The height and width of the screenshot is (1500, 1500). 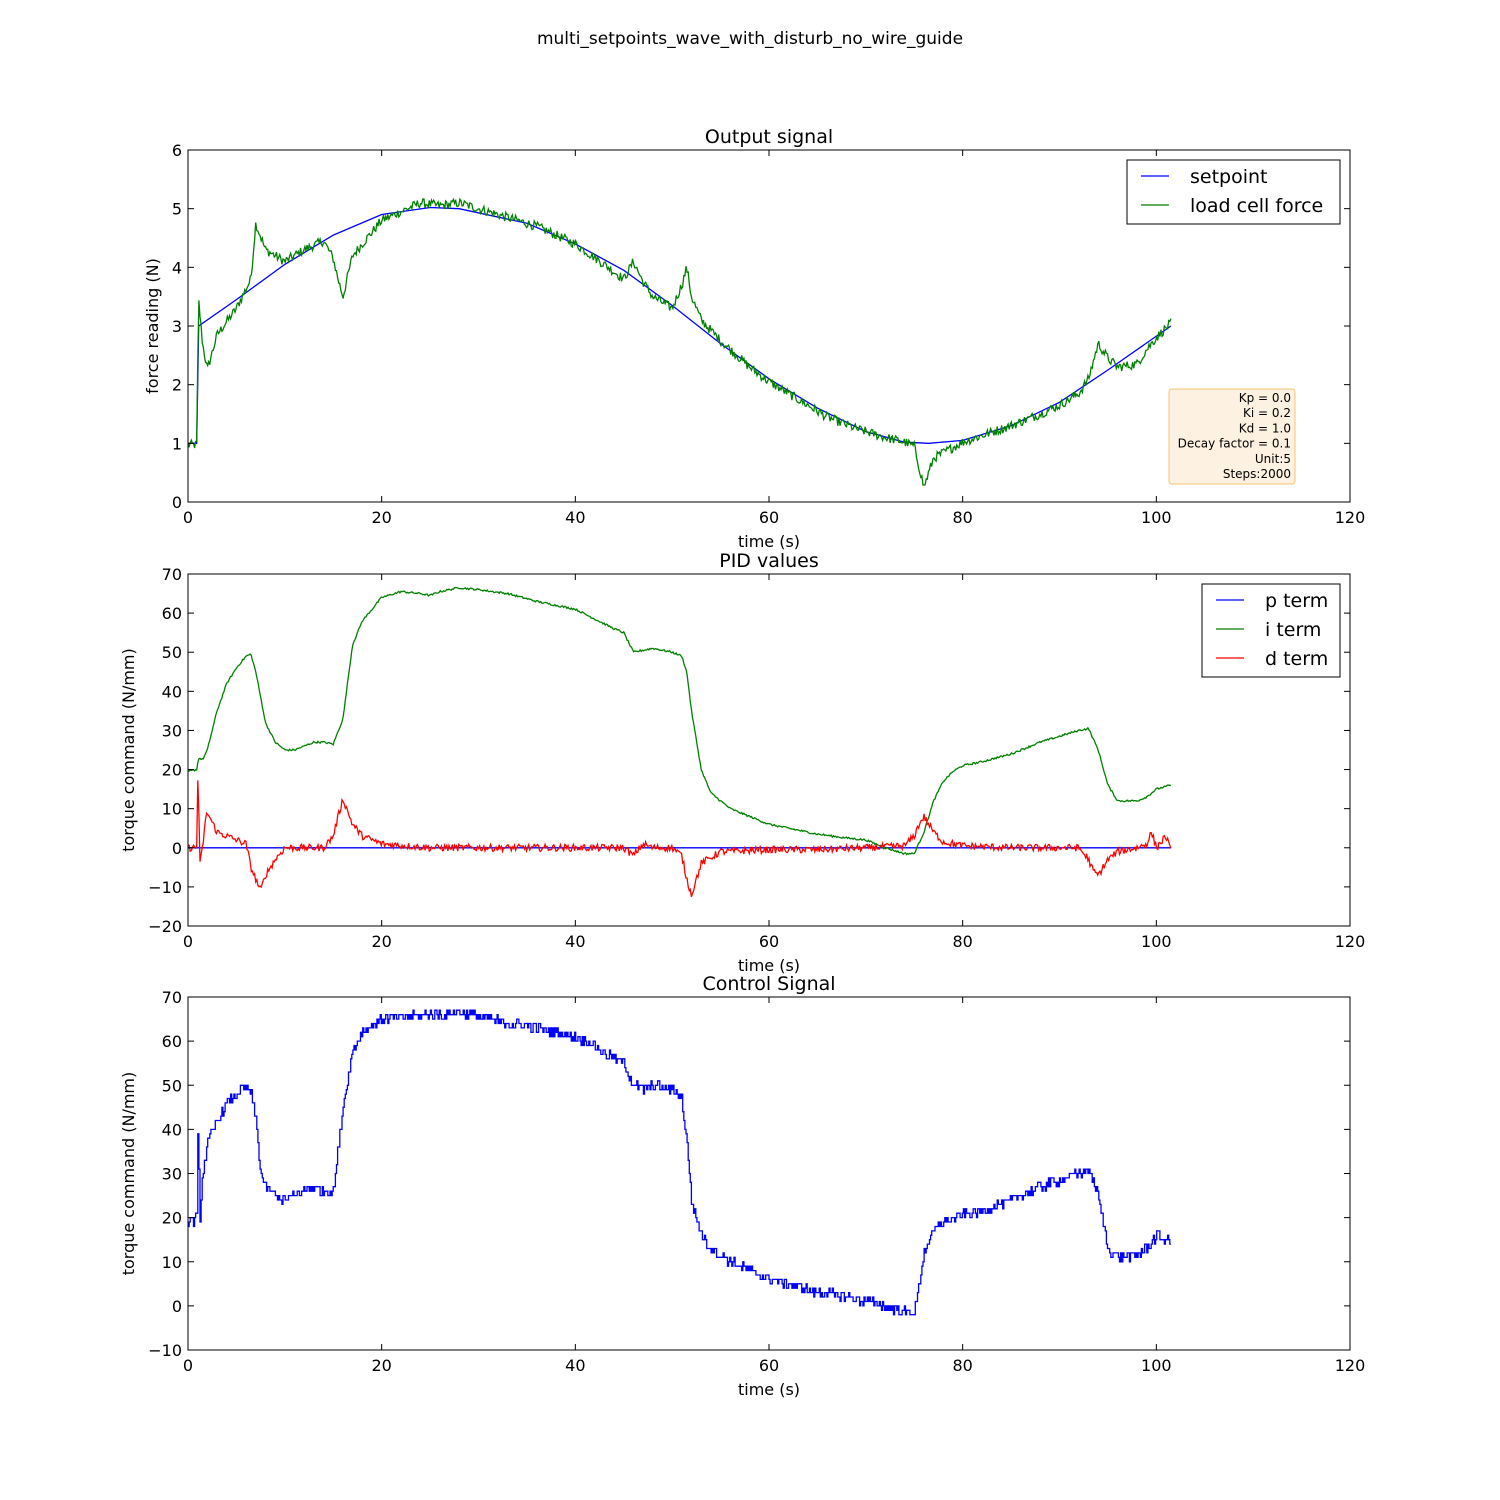 What do you see at coordinates (1257, 474) in the screenshot?
I see `parameter-line: Steps:2000` at bounding box center [1257, 474].